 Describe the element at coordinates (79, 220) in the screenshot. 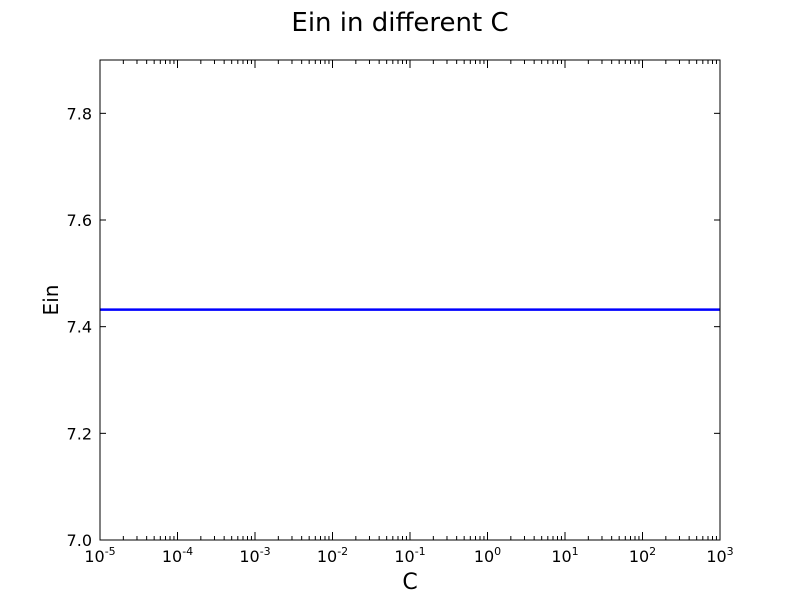

I see `y-tick-label: 7.6` at that location.